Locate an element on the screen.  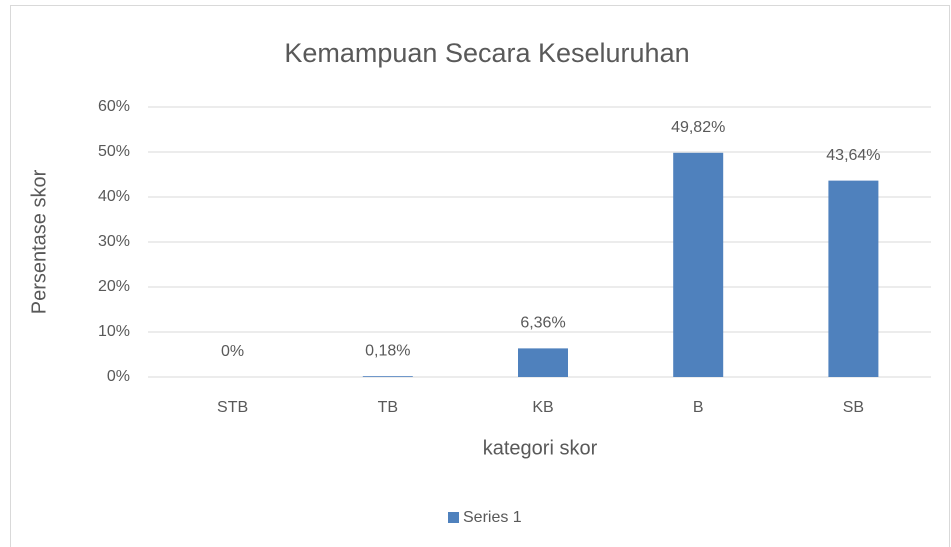
y-tick-label: 60% is located at coordinates (114, 106).